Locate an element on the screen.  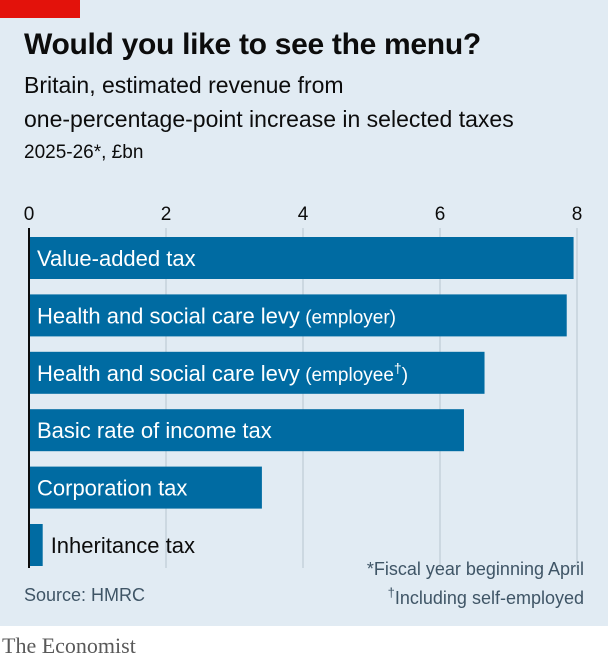
bar-label-3: Basic rate of income tax is located at coordinates (154, 430).